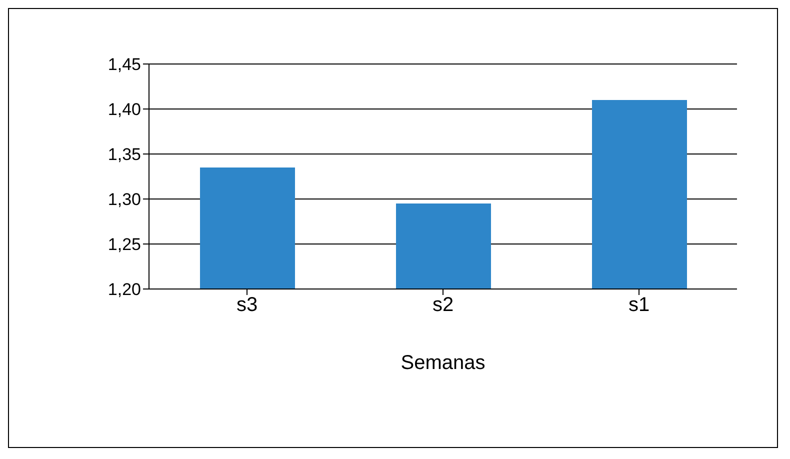  Describe the element at coordinates (124, 110) in the screenshot. I see `y-tick-label: 1,40` at that location.